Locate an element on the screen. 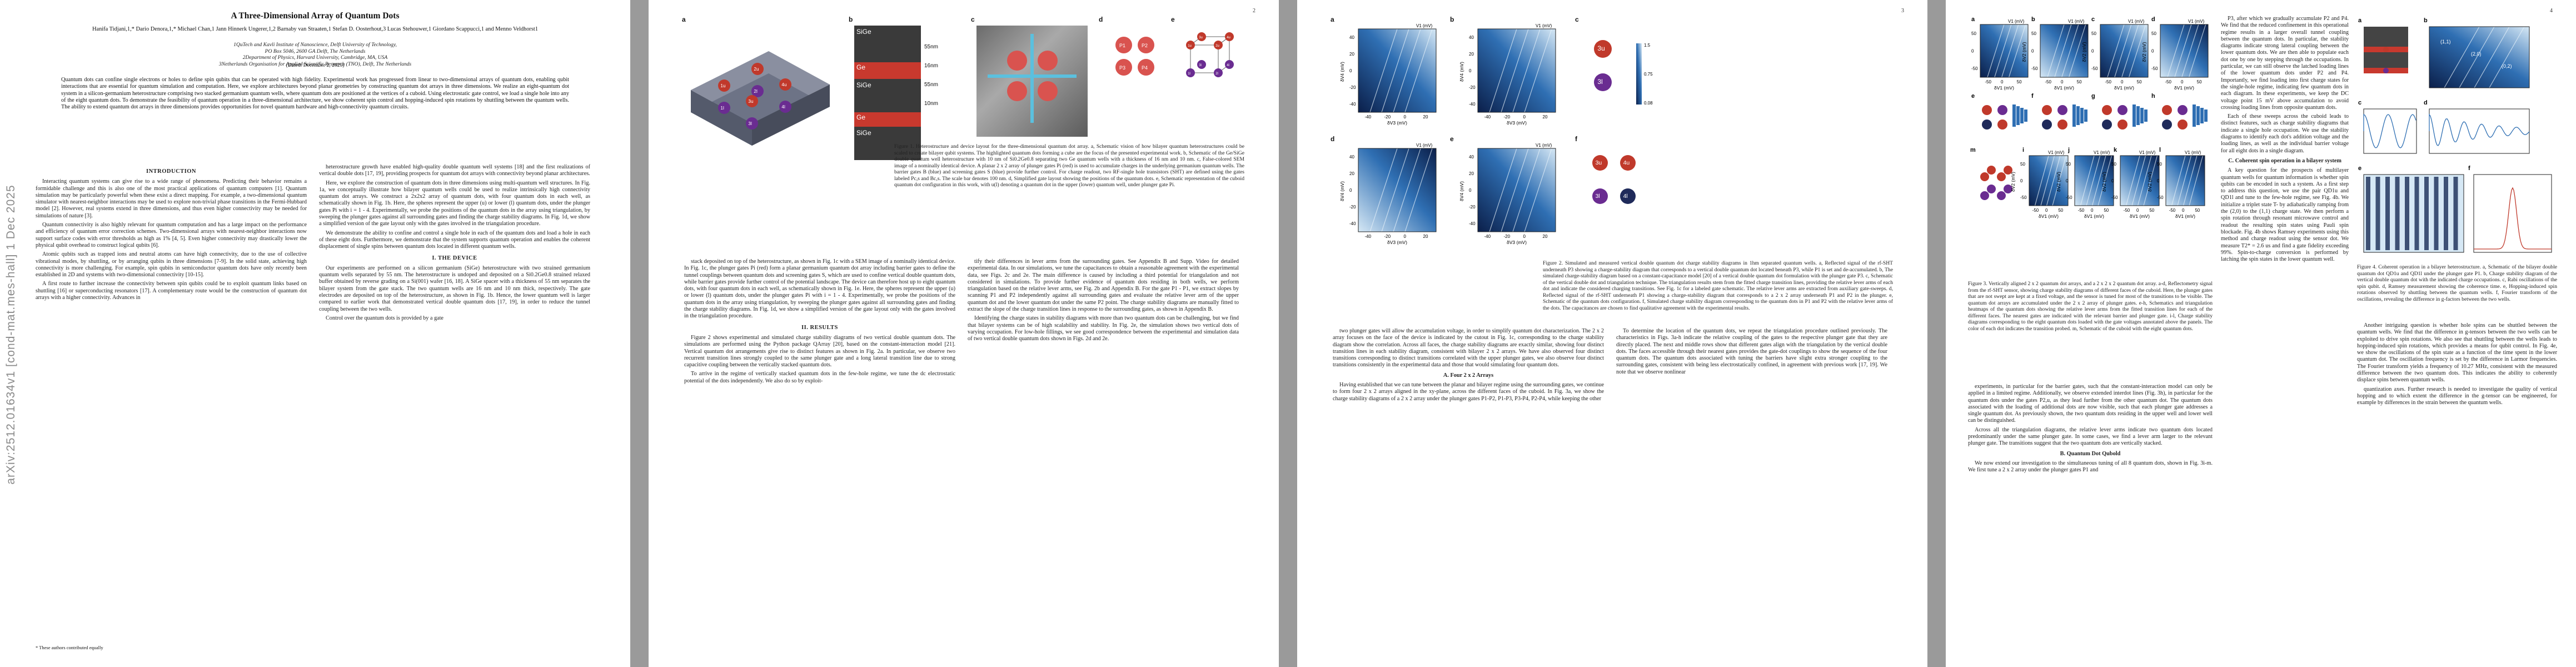 The image size is (2576, 667). x-tick-label: 20 is located at coordinates (1545, 236).